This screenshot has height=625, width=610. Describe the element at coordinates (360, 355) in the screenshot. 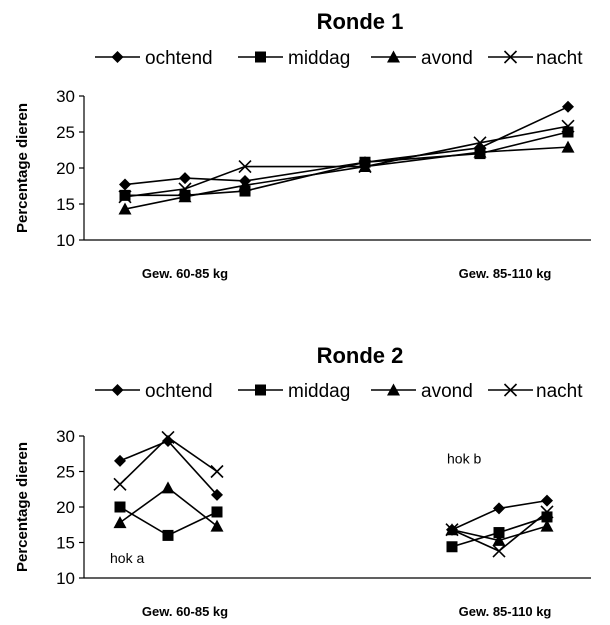

I see `chart-title: Ronde 2` at that location.